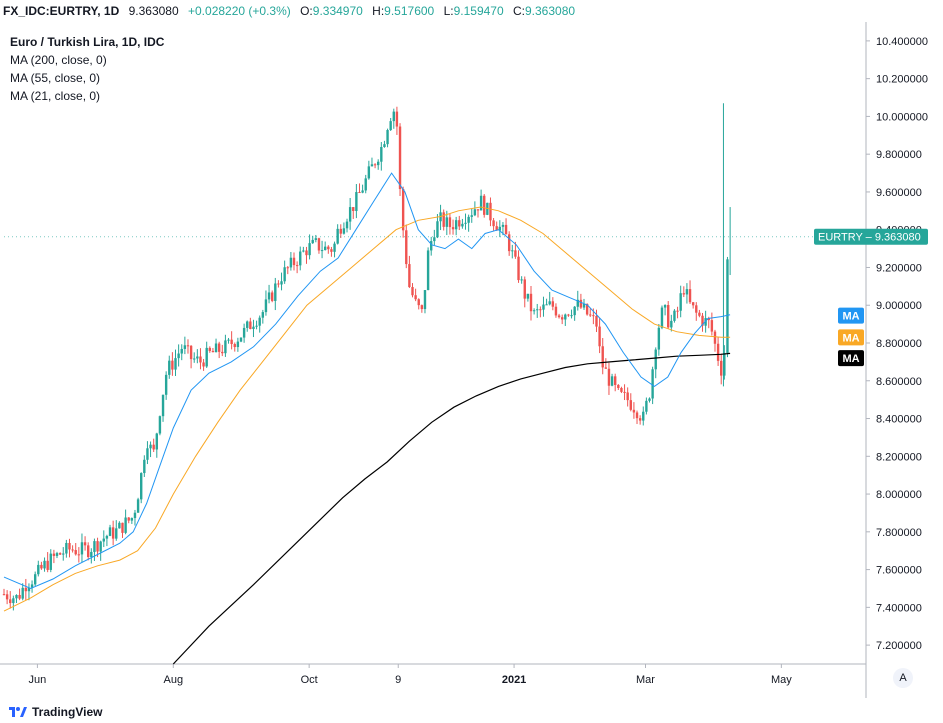  I want to click on x-tick-label: Aug, so click(173, 680).